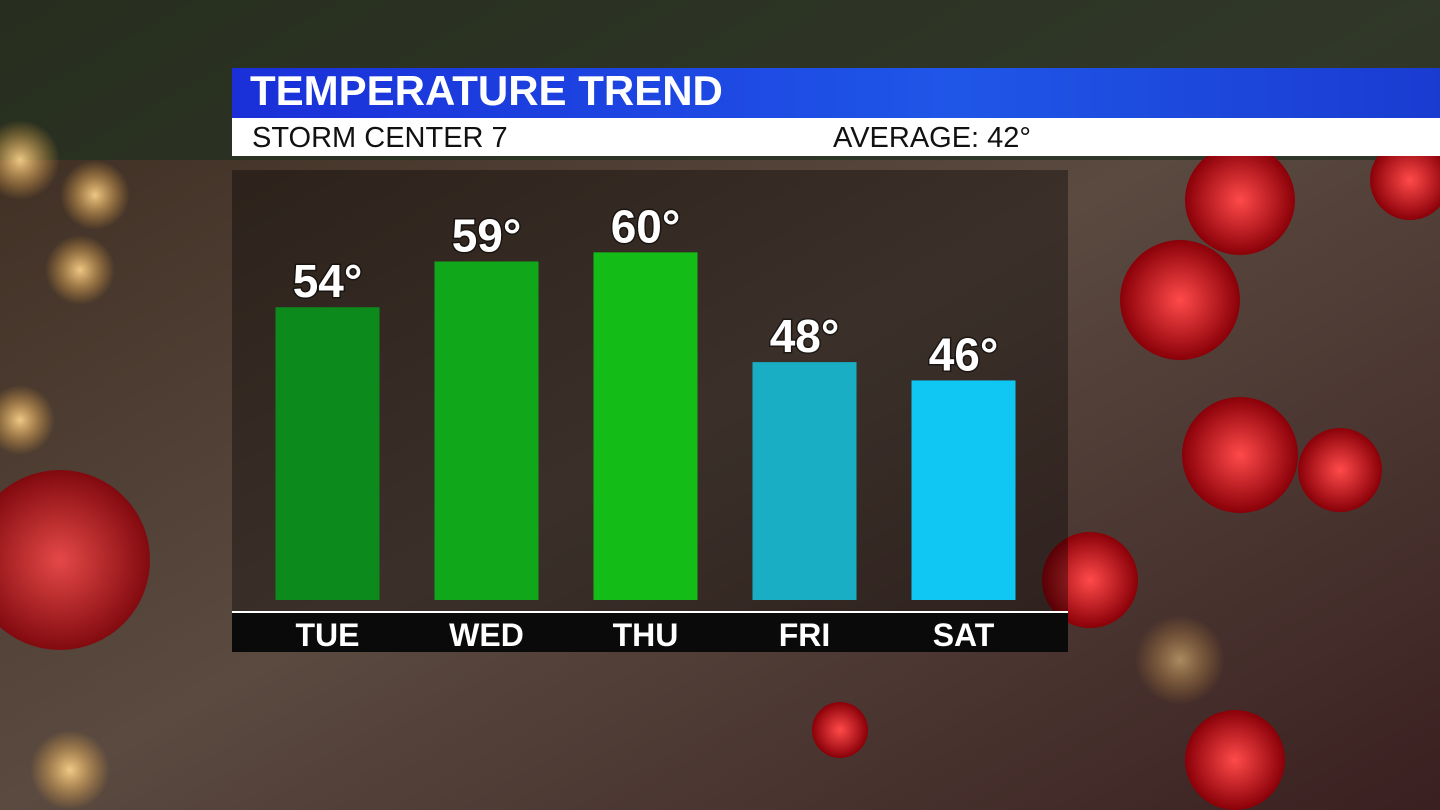 The width and height of the screenshot is (1440, 810). Describe the element at coordinates (836, 93) in the screenshot. I see `title-bar` at that location.